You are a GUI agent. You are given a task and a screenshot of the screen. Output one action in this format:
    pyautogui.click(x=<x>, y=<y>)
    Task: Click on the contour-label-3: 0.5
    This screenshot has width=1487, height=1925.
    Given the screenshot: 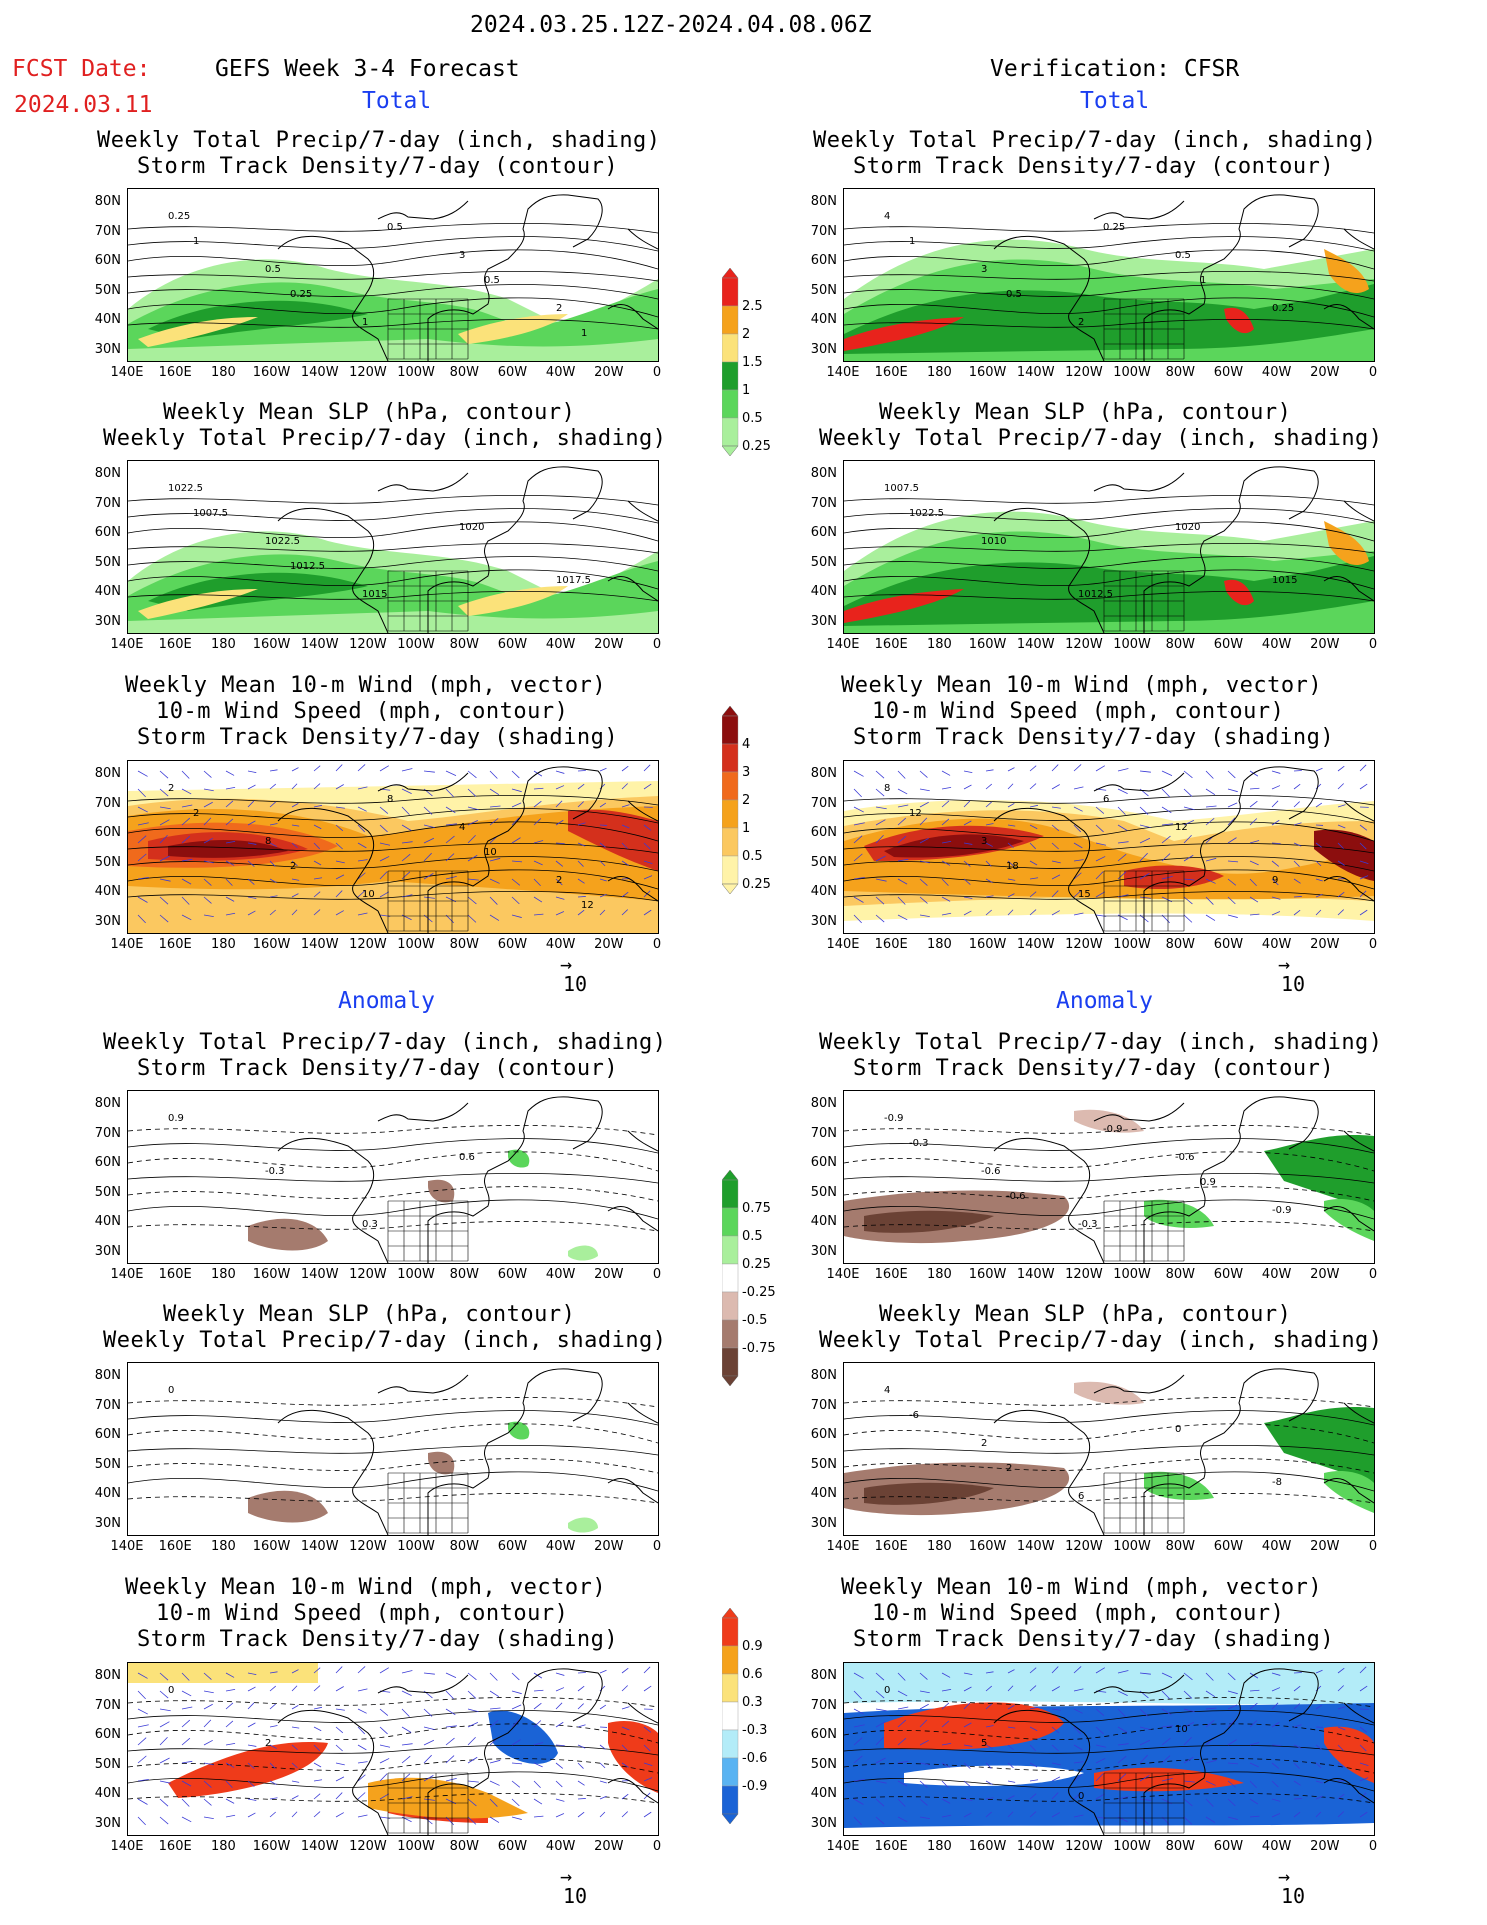 What is the action you would take?
    pyautogui.click(x=1183, y=255)
    